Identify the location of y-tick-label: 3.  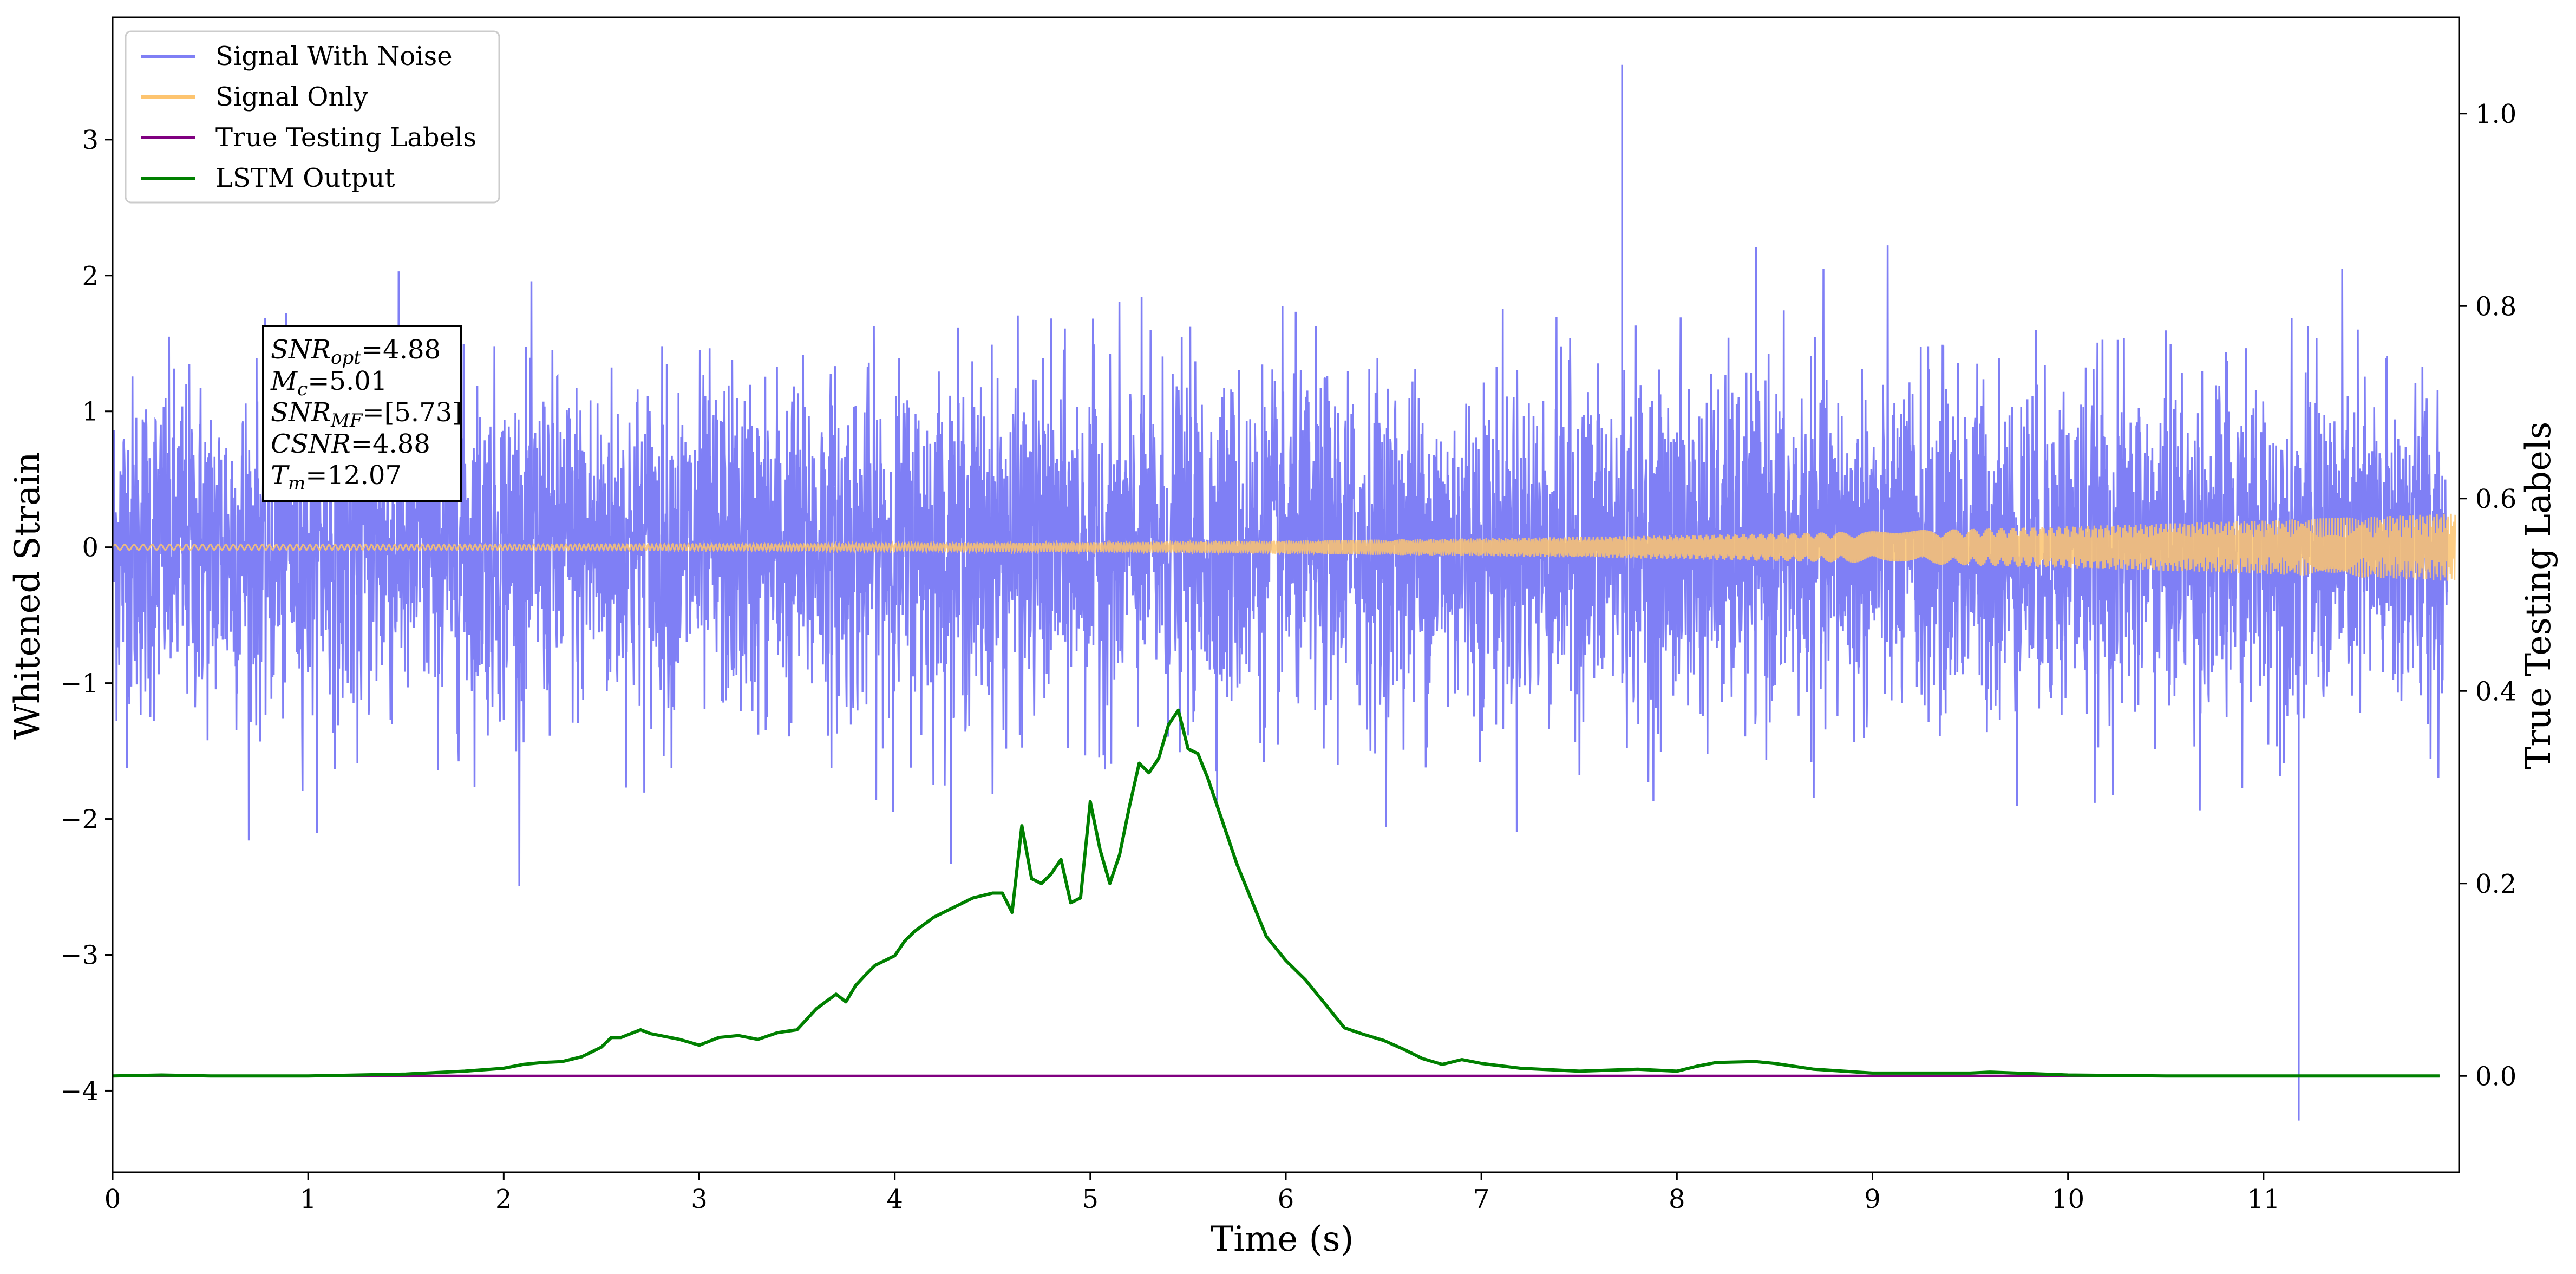
(90, 140).